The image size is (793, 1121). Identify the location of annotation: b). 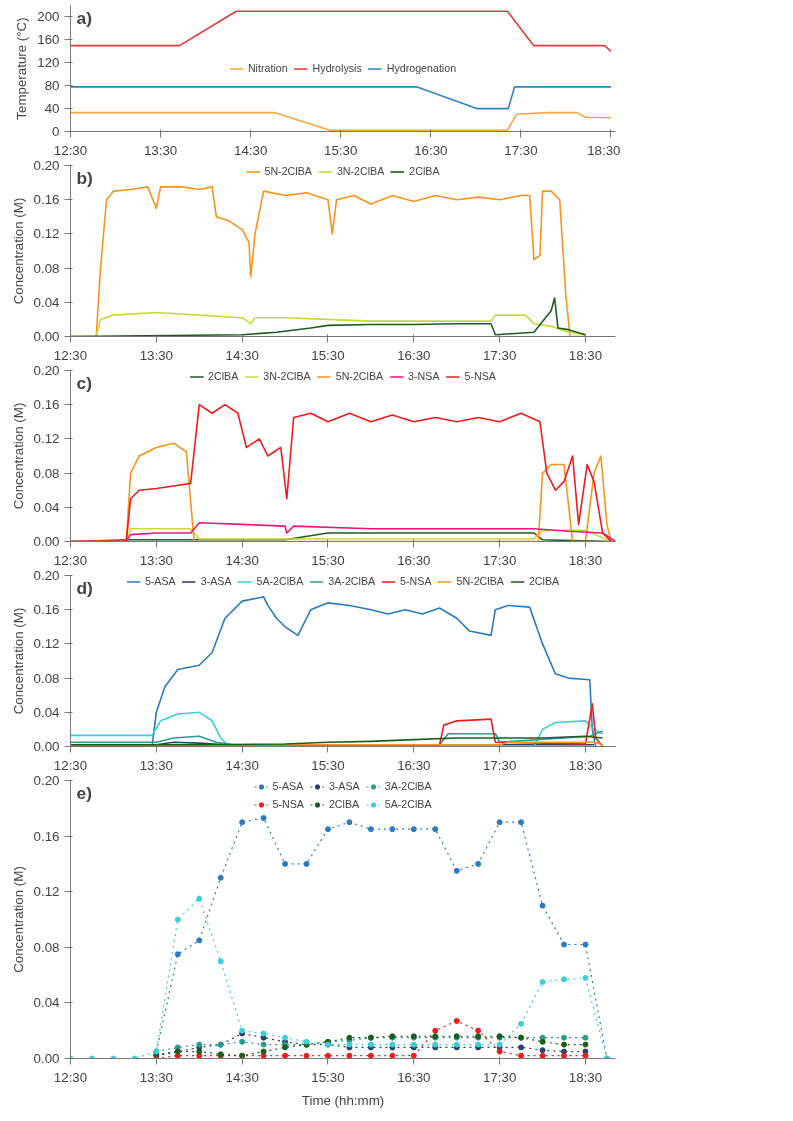
(84, 177).